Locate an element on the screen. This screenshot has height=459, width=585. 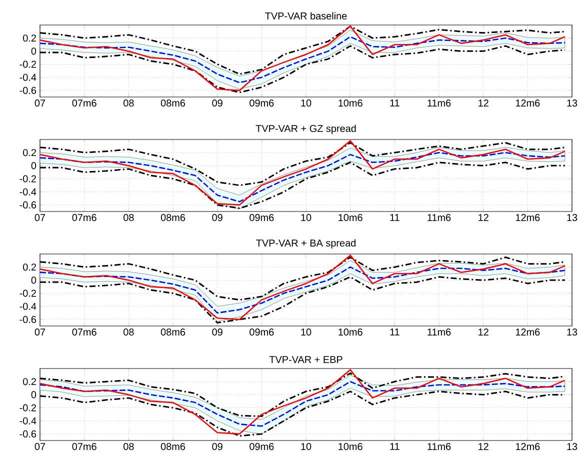
chart-title: TVP-VAR + BA spread is located at coordinates (306, 243).